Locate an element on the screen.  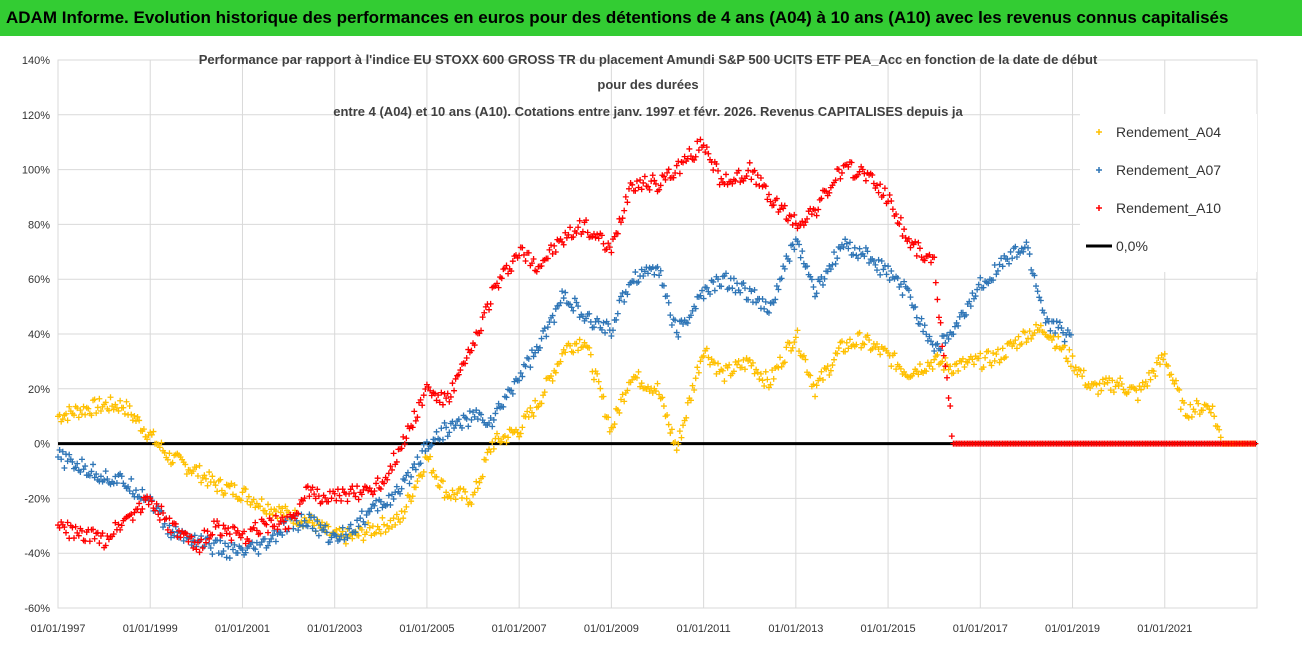
legend-swatch is located at coordinates (1099, 208).